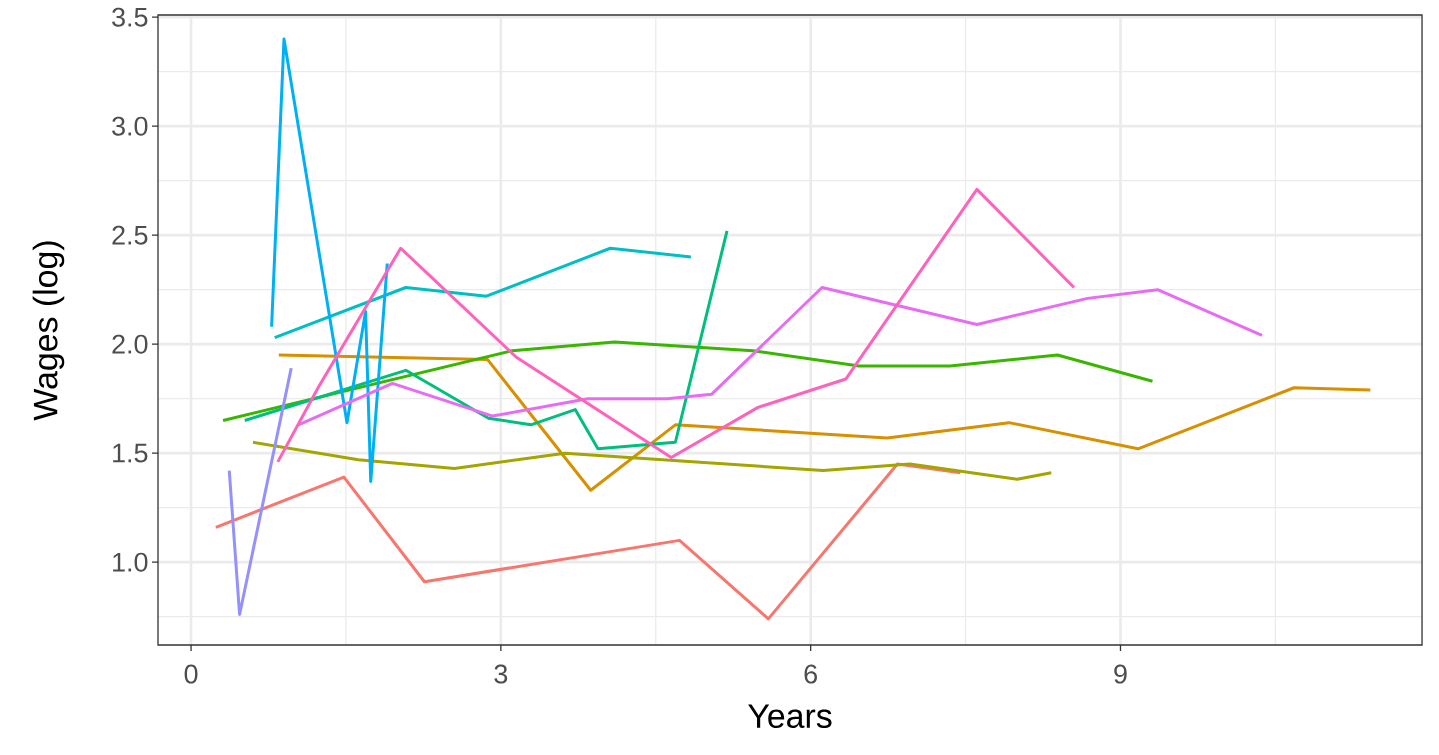  What do you see at coordinates (130, 344) in the screenshot?
I see `y-tick-label: 2.0` at bounding box center [130, 344].